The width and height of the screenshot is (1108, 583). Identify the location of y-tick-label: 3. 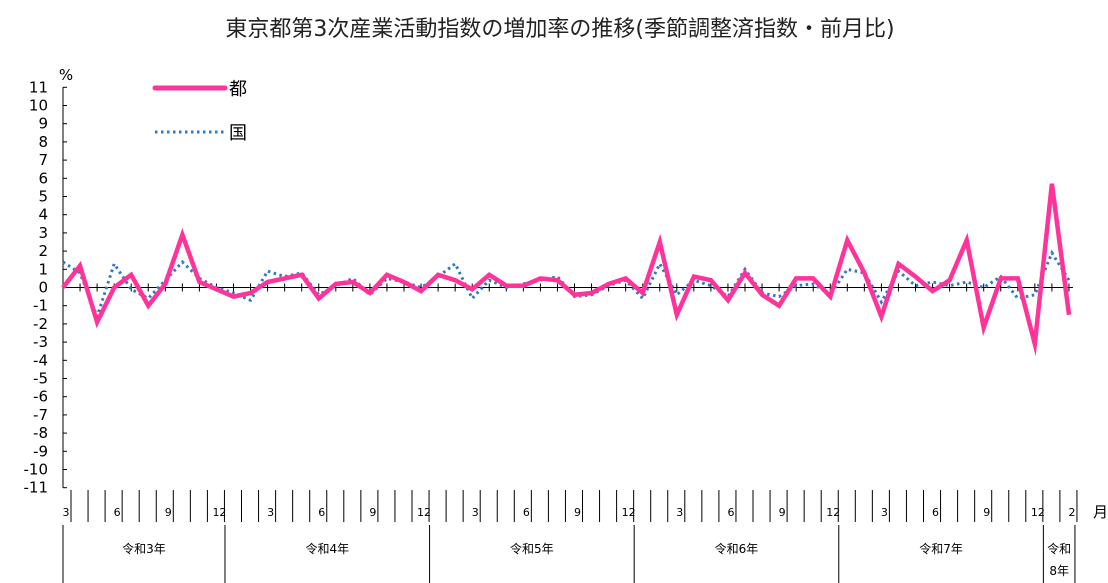
(43, 233).